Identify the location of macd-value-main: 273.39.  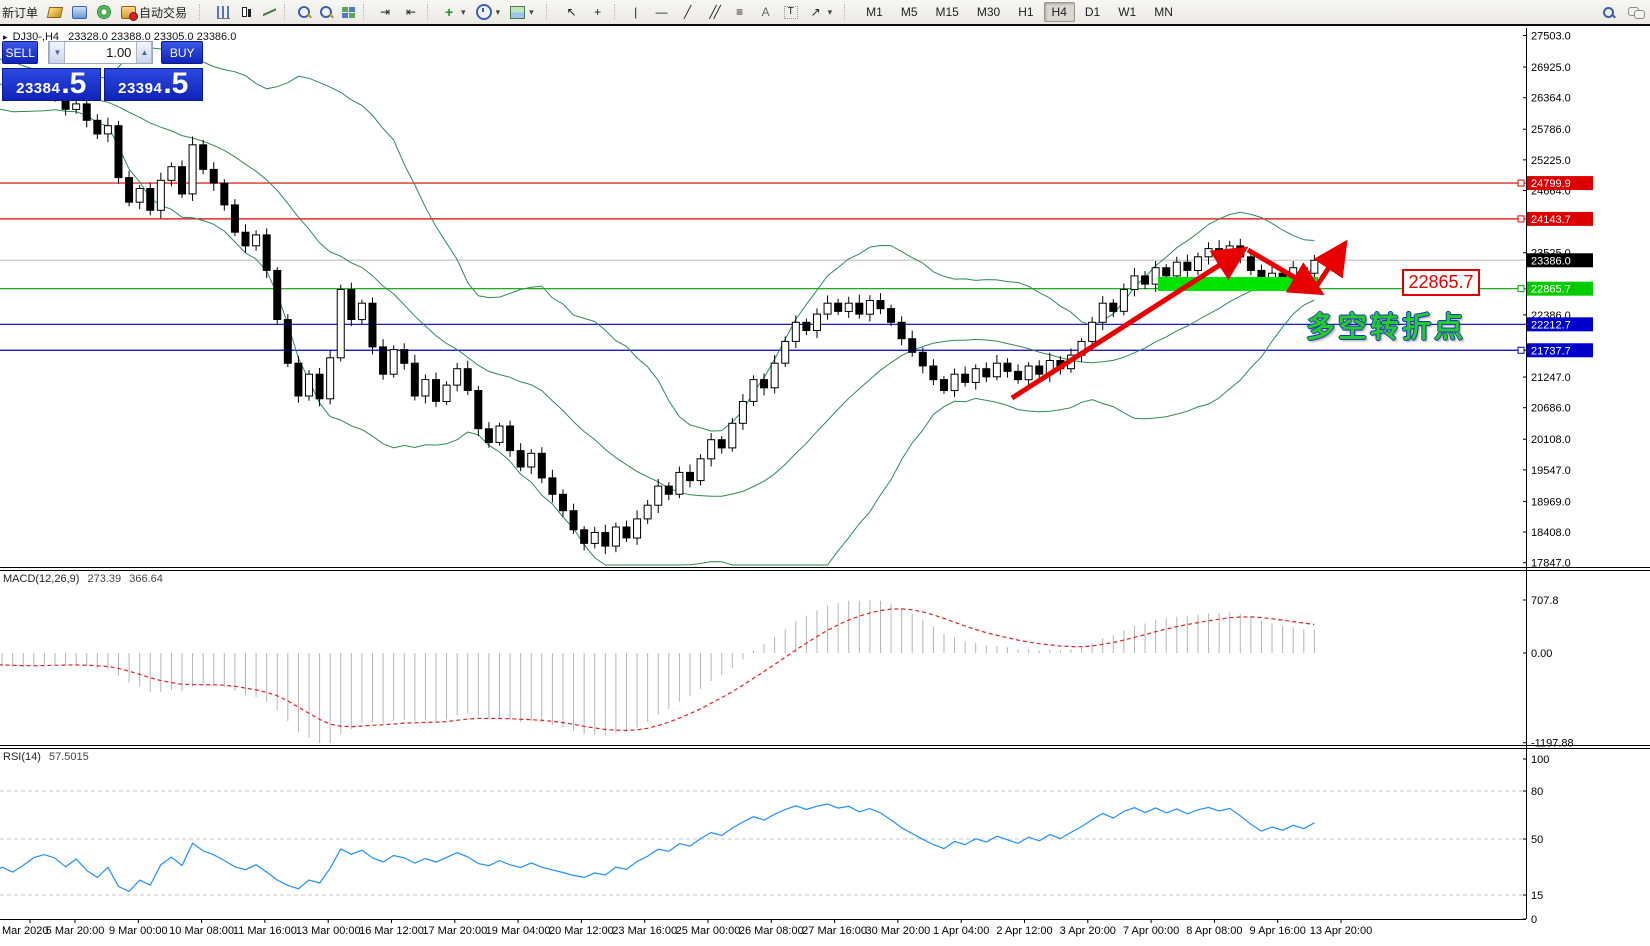
(104, 579).